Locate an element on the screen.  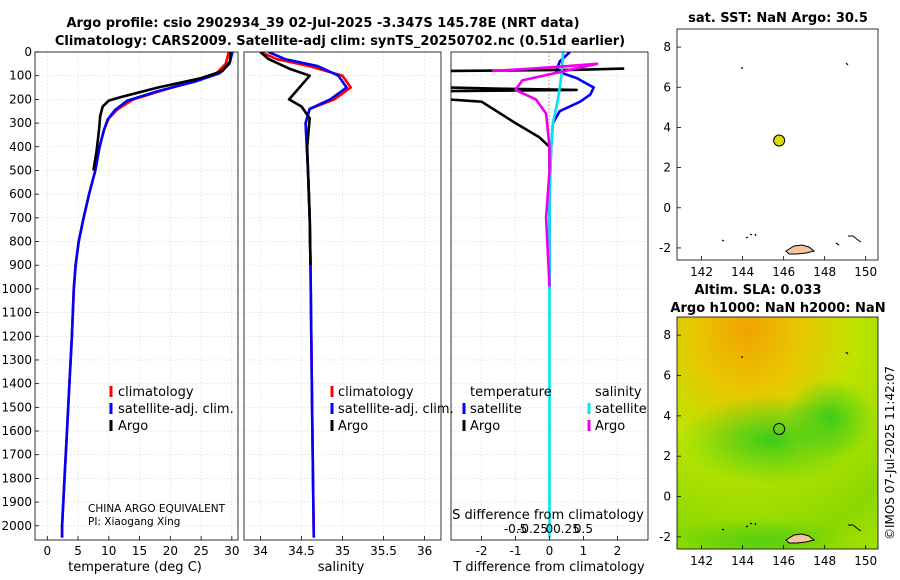
legend-t-argo-label: Argo is located at coordinates (485, 426).